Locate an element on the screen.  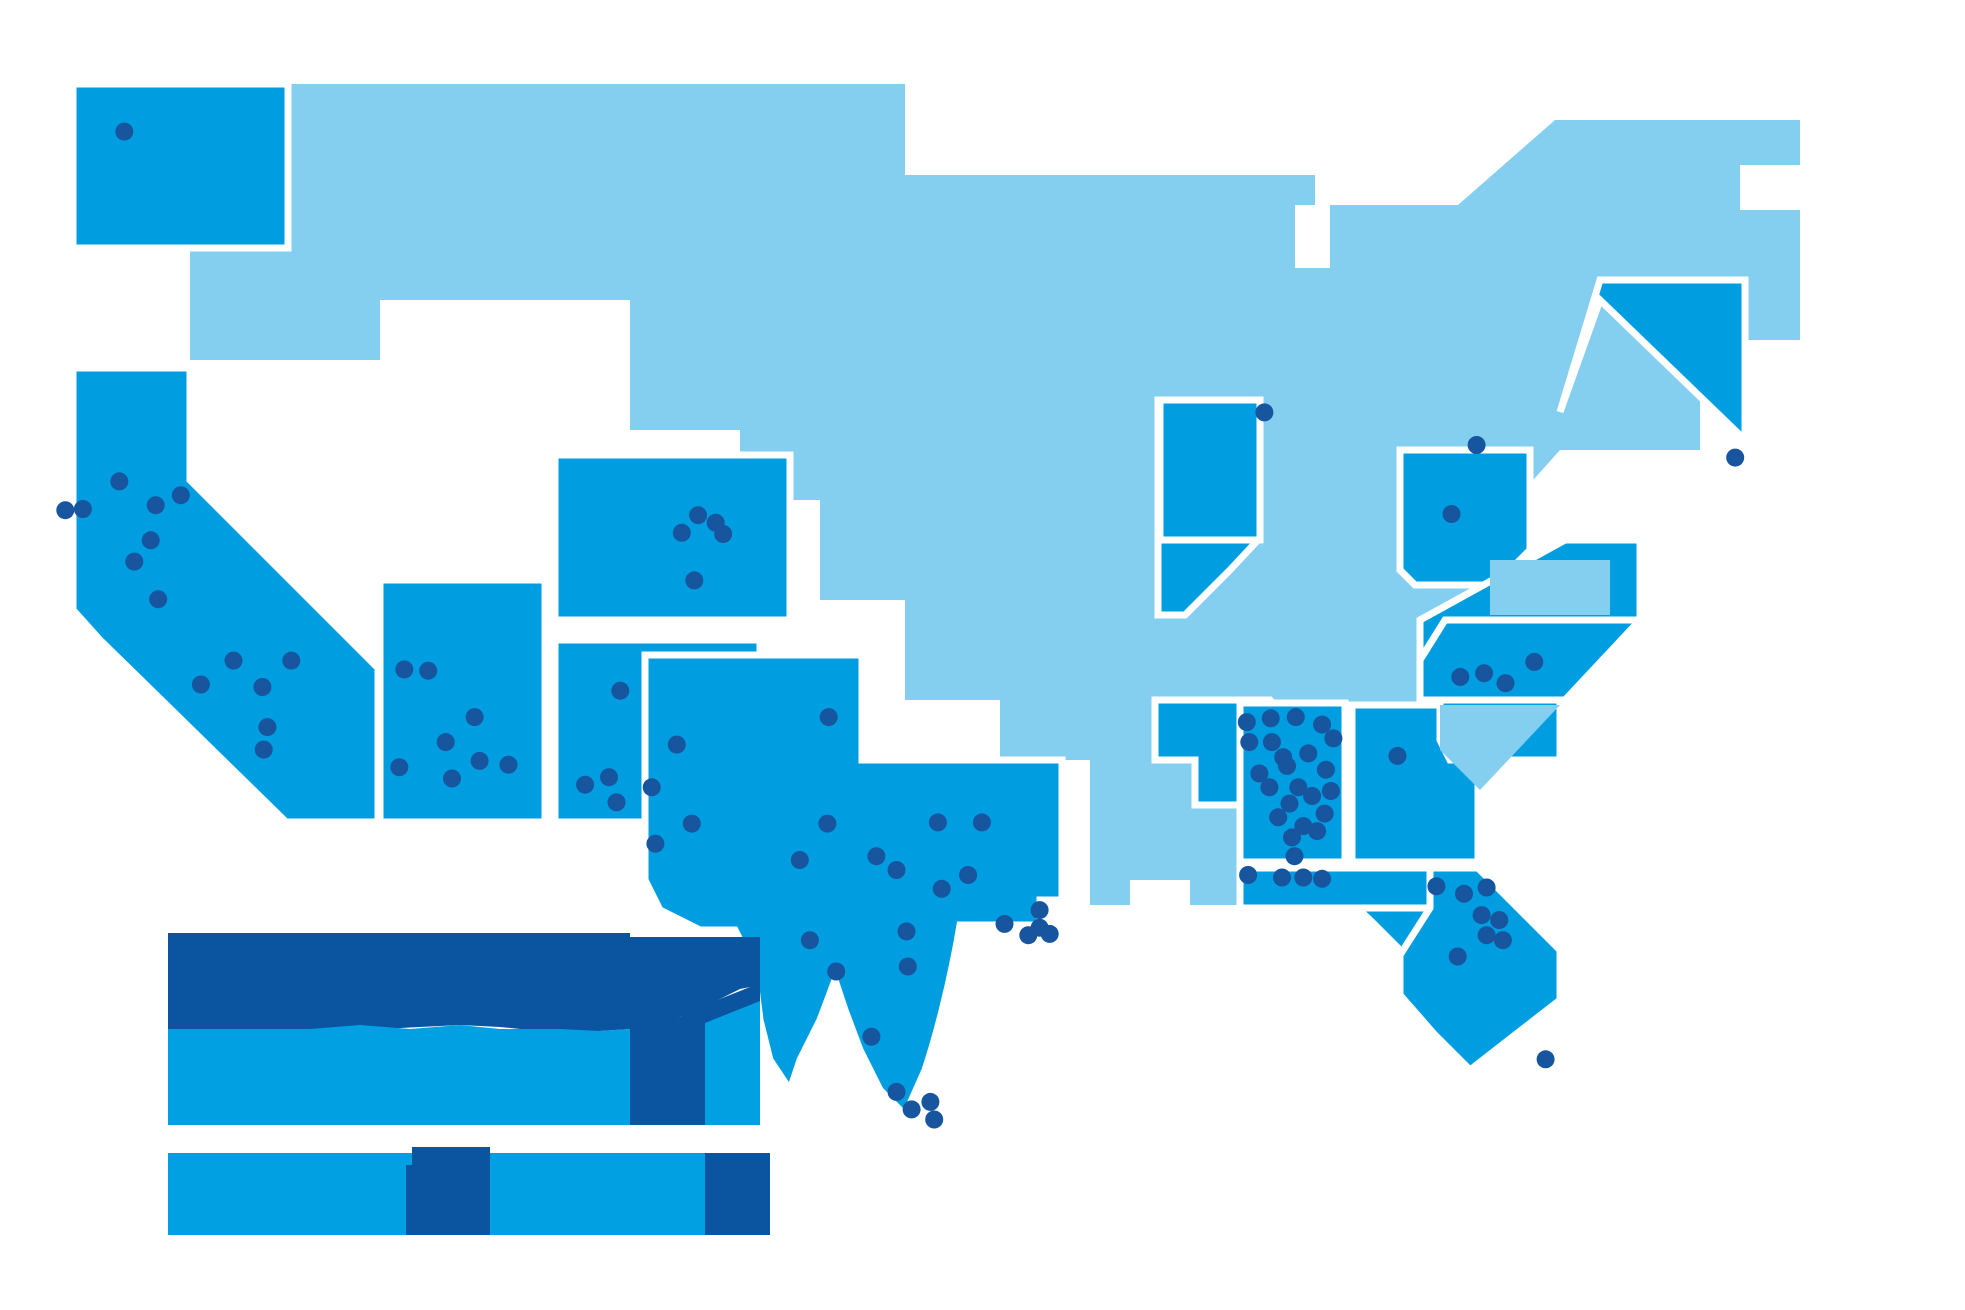
light-overlay-midwest is located at coordinates (1317, 414).